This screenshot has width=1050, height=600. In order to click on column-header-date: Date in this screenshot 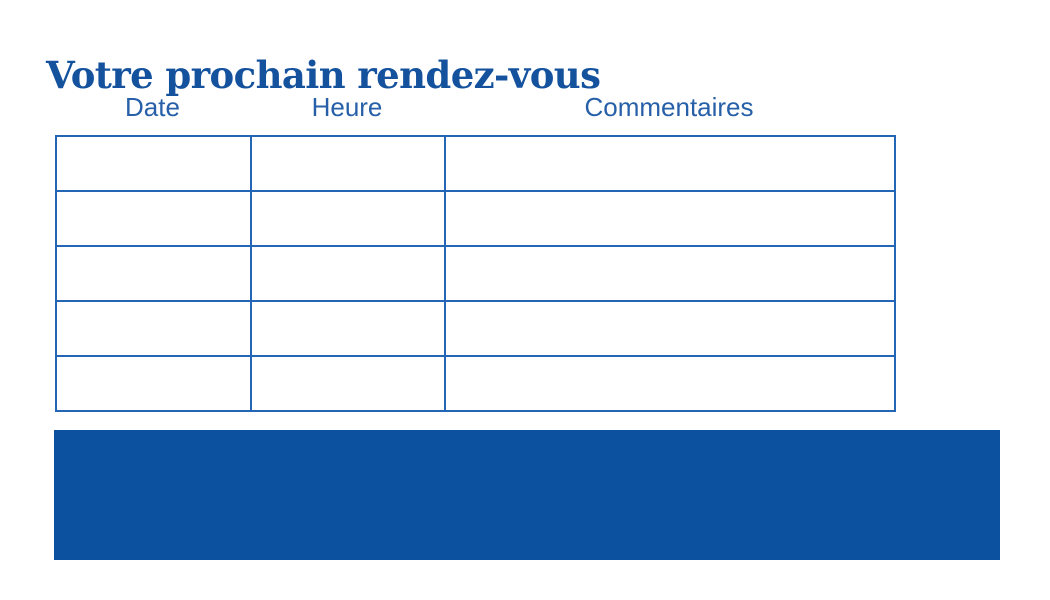, I will do `click(152, 107)`.